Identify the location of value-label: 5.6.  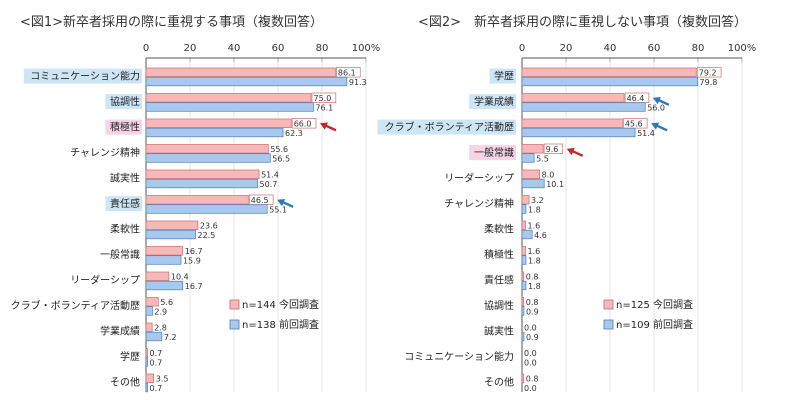
(166, 302).